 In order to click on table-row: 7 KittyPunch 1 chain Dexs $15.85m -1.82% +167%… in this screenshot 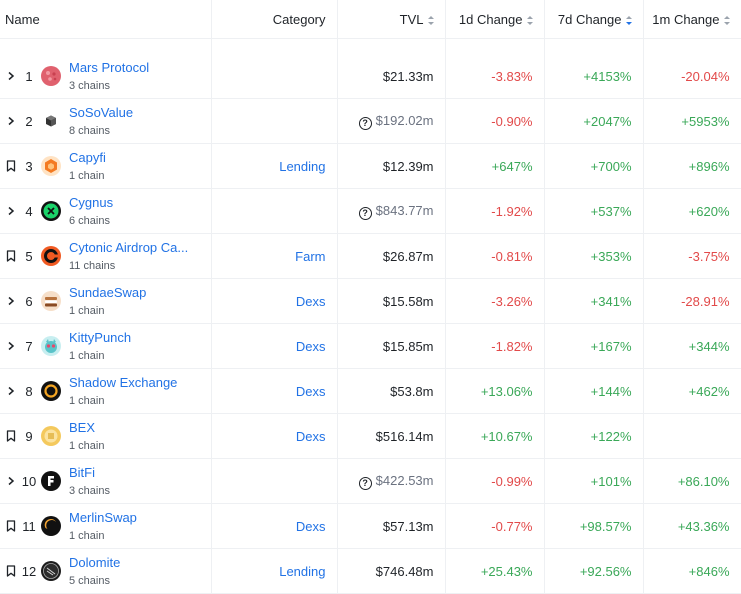, I will do `click(370, 346)`.